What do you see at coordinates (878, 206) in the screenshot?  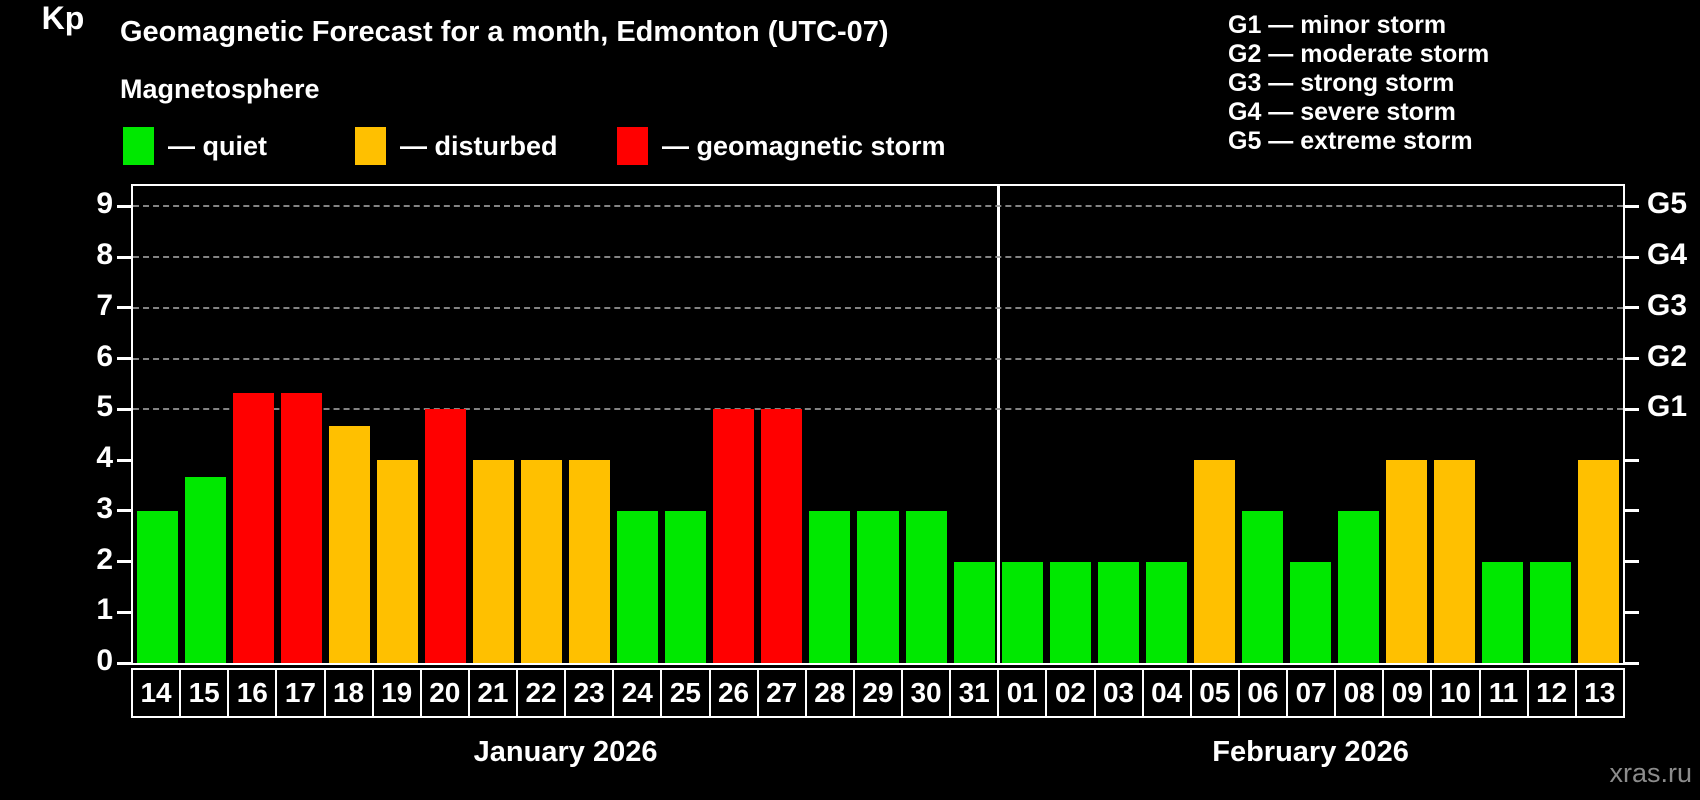 I see `gridline-kp9` at bounding box center [878, 206].